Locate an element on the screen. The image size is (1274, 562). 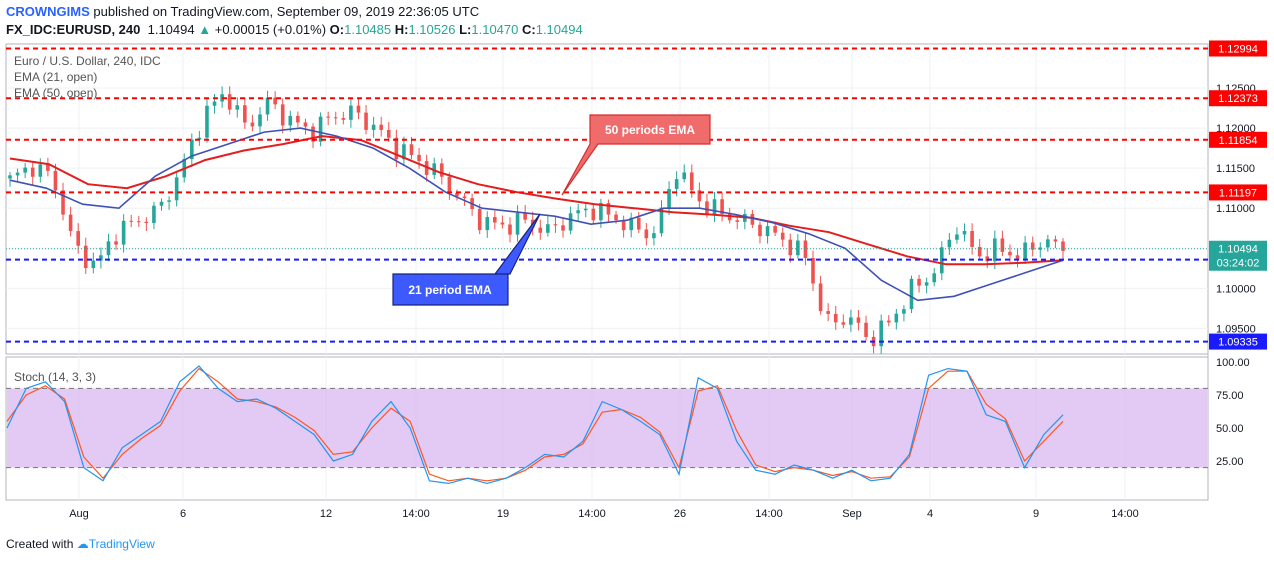
author-link: CROWNGIMS is located at coordinates (48, 11).